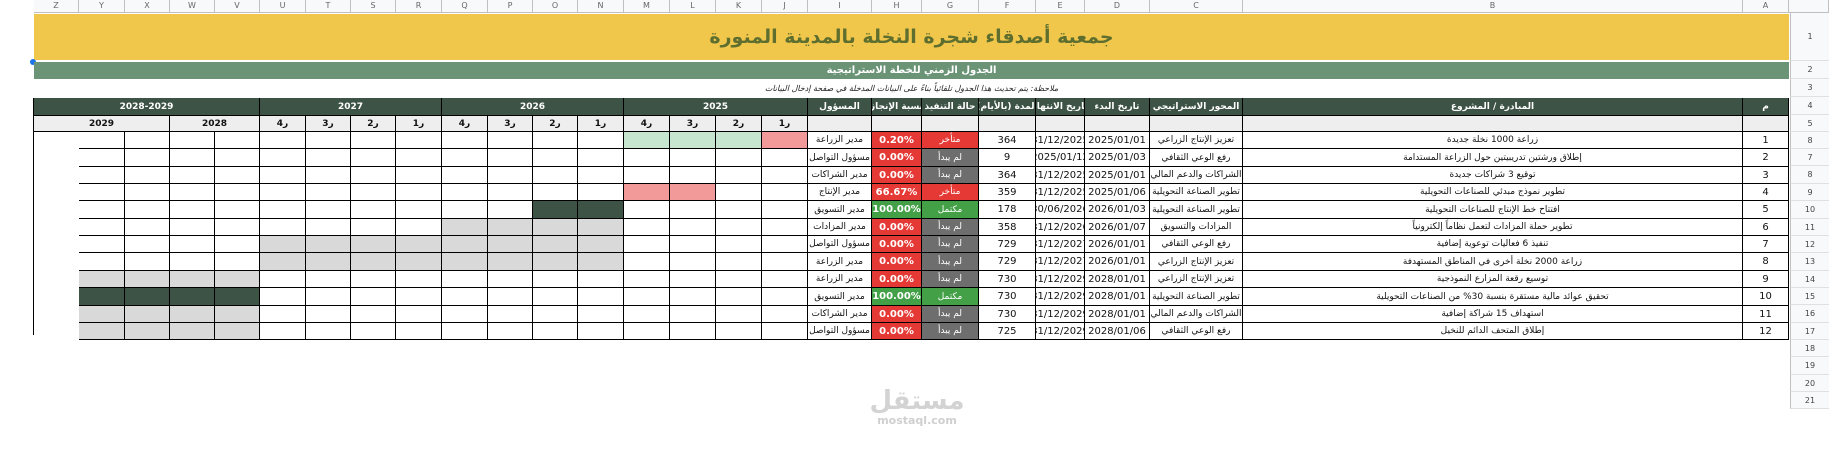 Image resolution: width=1829 pixels, height=450 pixels. Describe the element at coordinates (1060, 6) in the screenshot. I see `column-header-e: E` at that location.